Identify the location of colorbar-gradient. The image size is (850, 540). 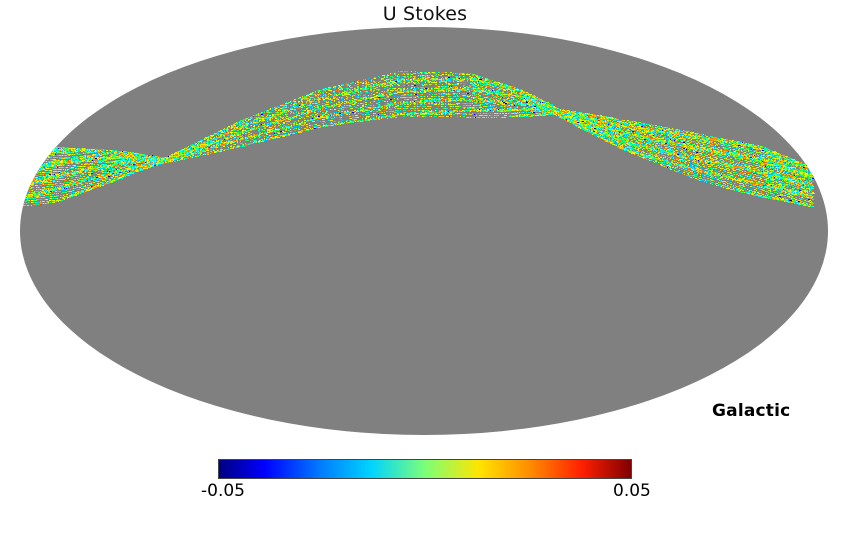
(425, 469).